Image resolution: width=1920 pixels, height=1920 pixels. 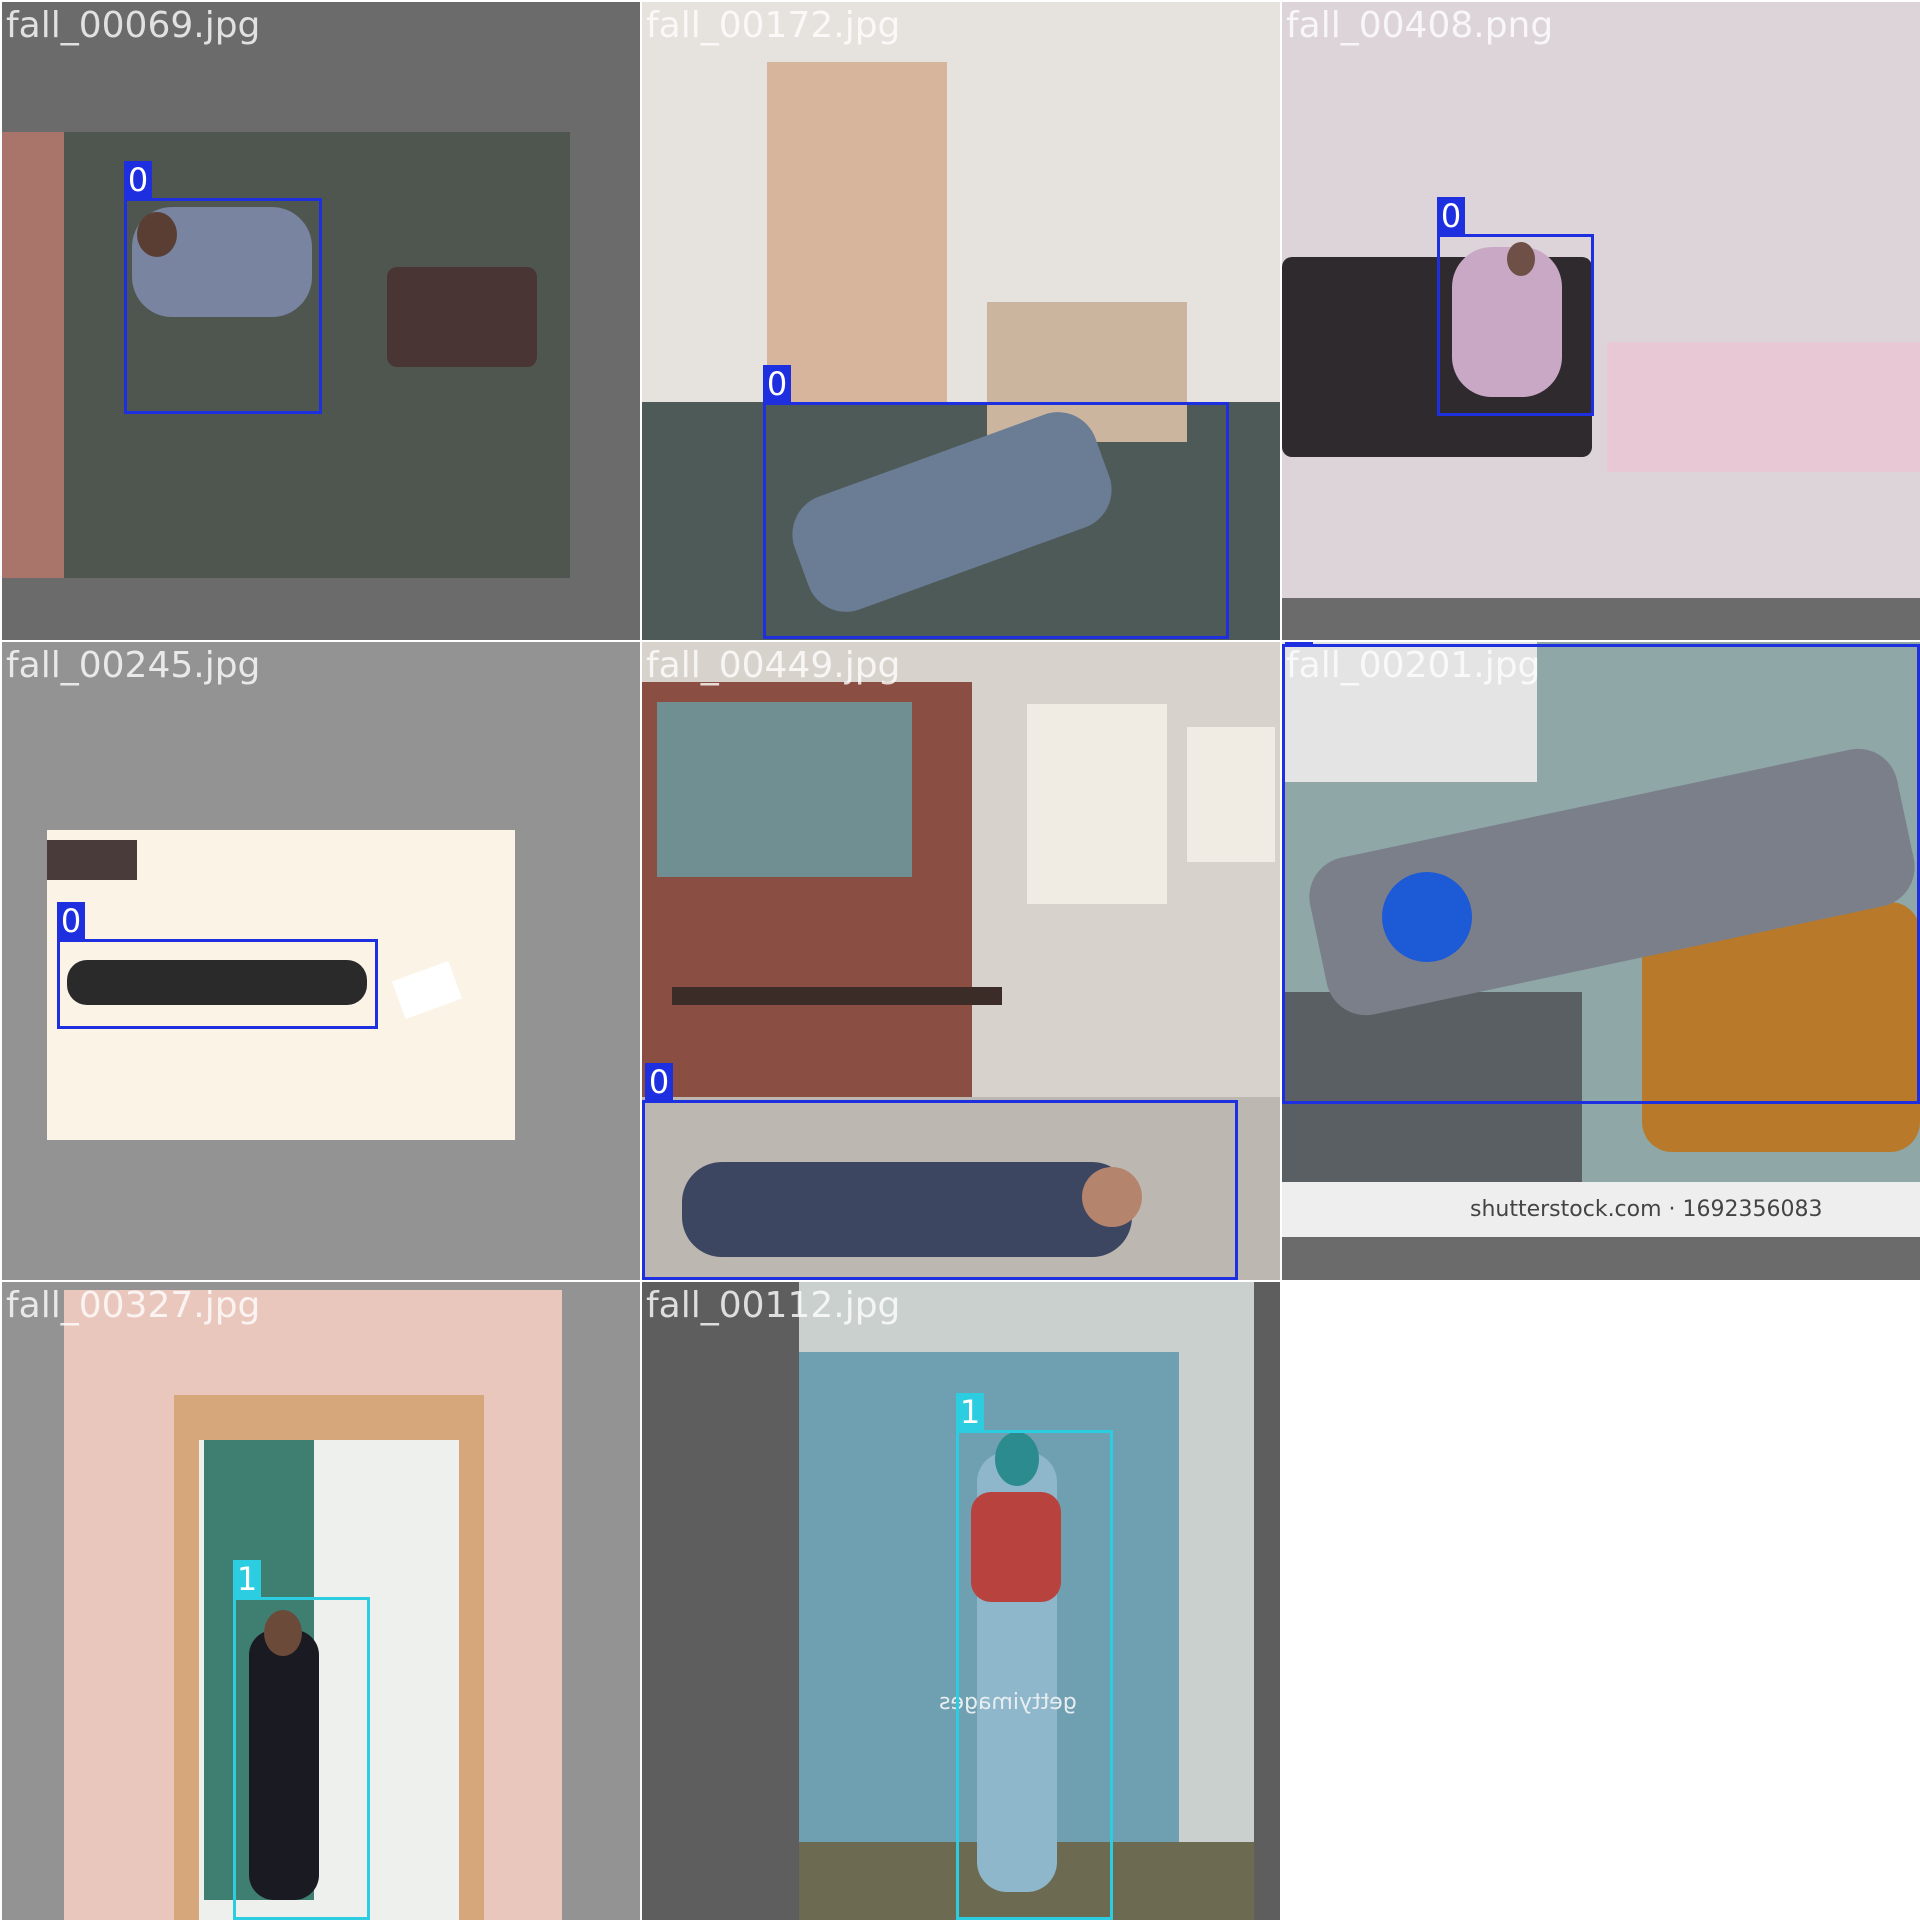 I want to click on shirt, so click(x=1016, y=1547).